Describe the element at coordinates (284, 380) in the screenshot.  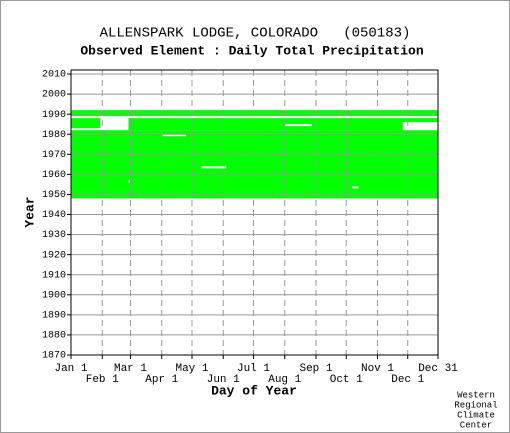
I see `x-tick-label: Aug 1` at that location.